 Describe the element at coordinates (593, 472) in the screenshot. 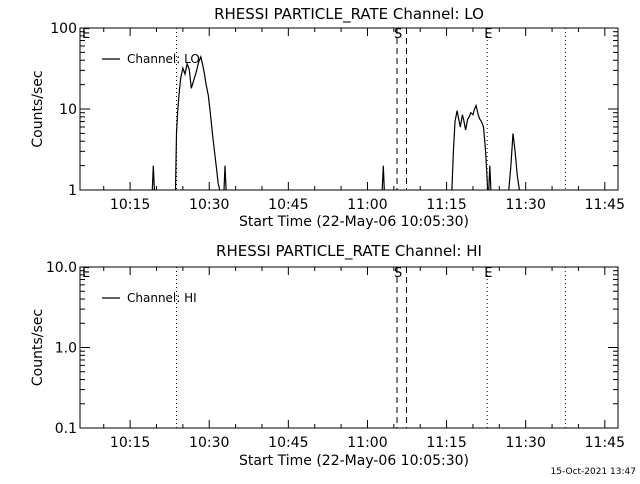

I see `footer-timestamp: 15-Oct-2021 13:47` at that location.